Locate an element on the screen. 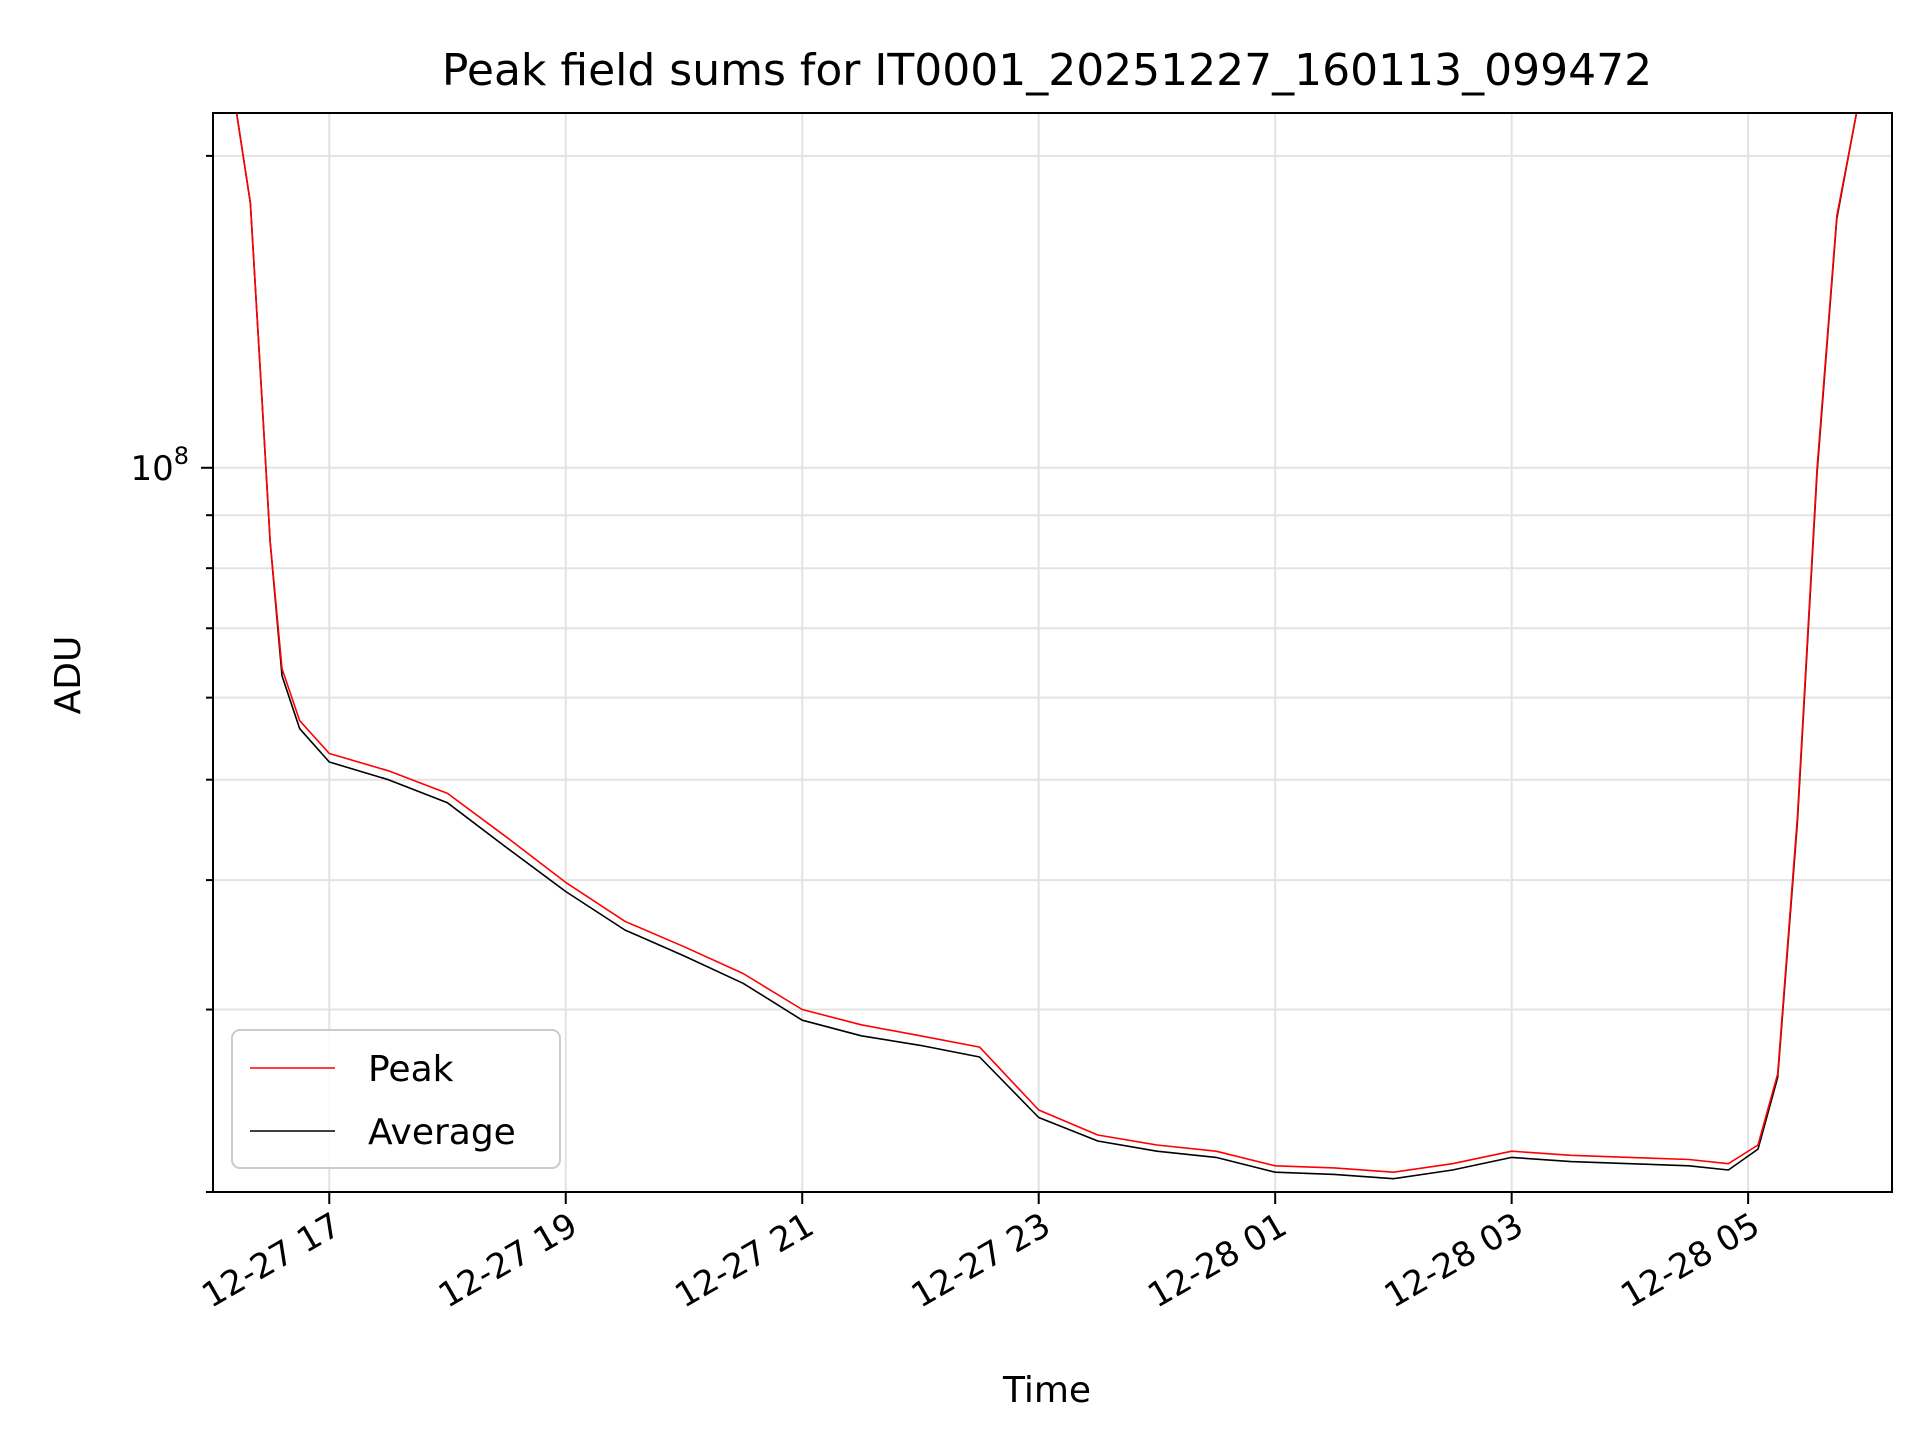 This screenshot has height=1445, width=1920. y-axis-label: ADU is located at coordinates (68, 675).